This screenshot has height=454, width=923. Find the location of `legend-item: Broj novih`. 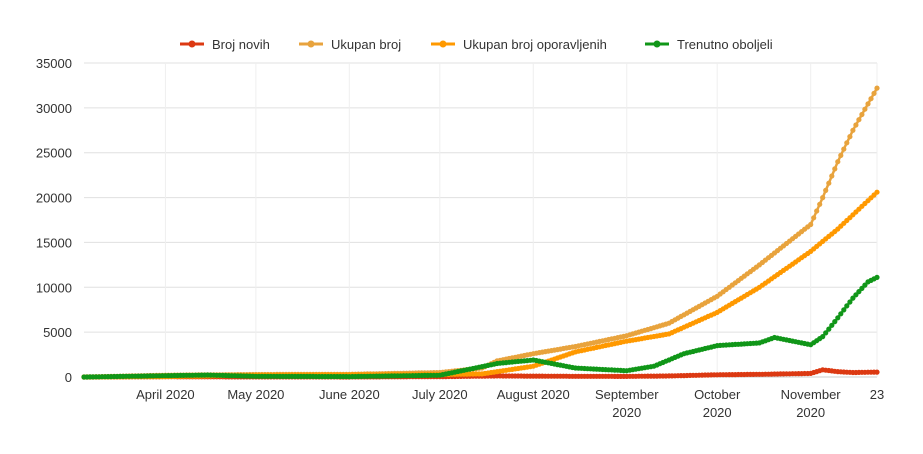

legend-item: Broj novih is located at coordinates (225, 44).